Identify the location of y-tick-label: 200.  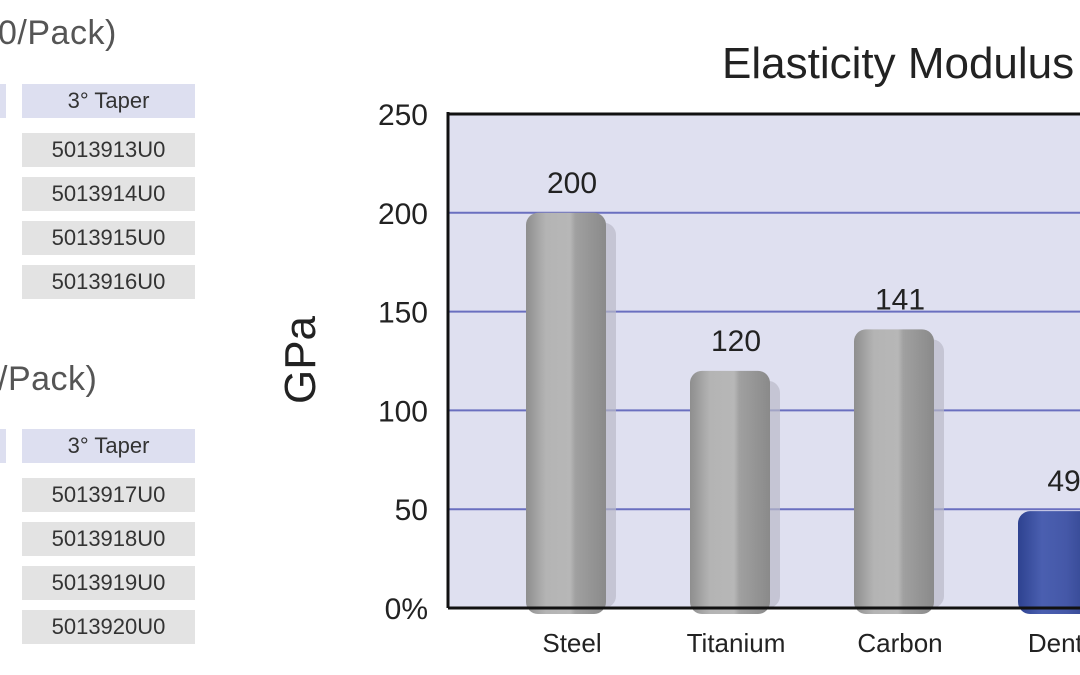
(403, 214).